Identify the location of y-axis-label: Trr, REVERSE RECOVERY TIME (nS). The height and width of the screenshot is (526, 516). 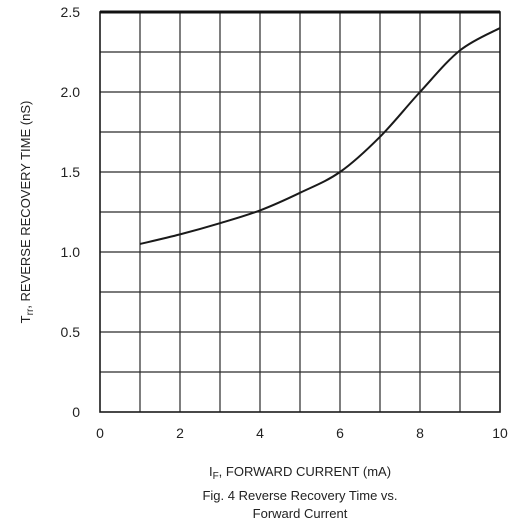
(27, 212).